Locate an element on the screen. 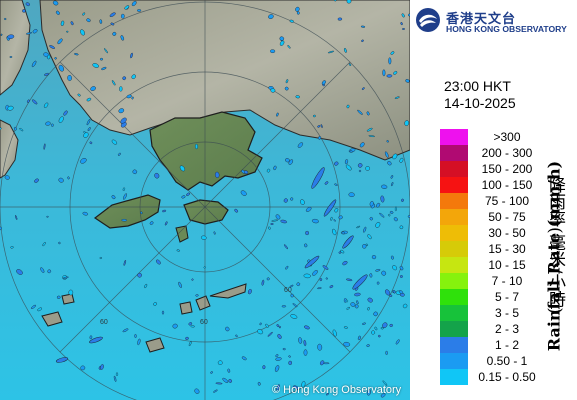 The image size is (577, 400). legend-range-label: 150 - 200 is located at coordinates (507, 169).